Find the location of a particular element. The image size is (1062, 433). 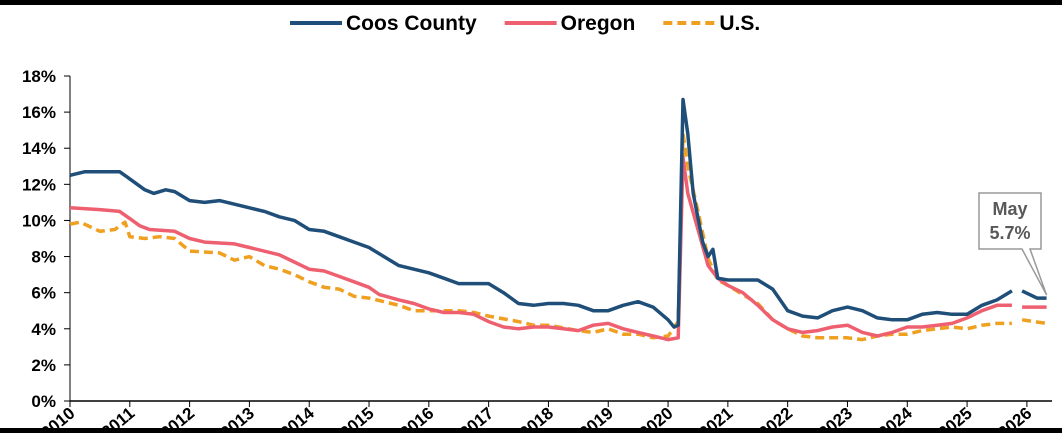

y-tick-label: 8% is located at coordinates (43, 257).